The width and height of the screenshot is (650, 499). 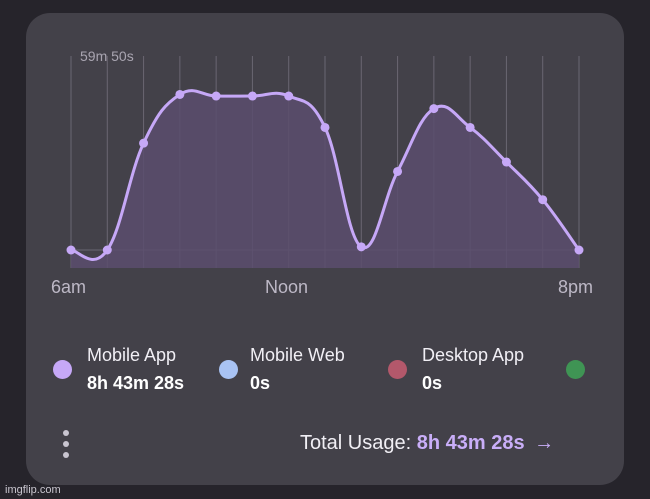 What do you see at coordinates (69, 287) in the screenshot?
I see `x-tick-label-start: 6am` at bounding box center [69, 287].